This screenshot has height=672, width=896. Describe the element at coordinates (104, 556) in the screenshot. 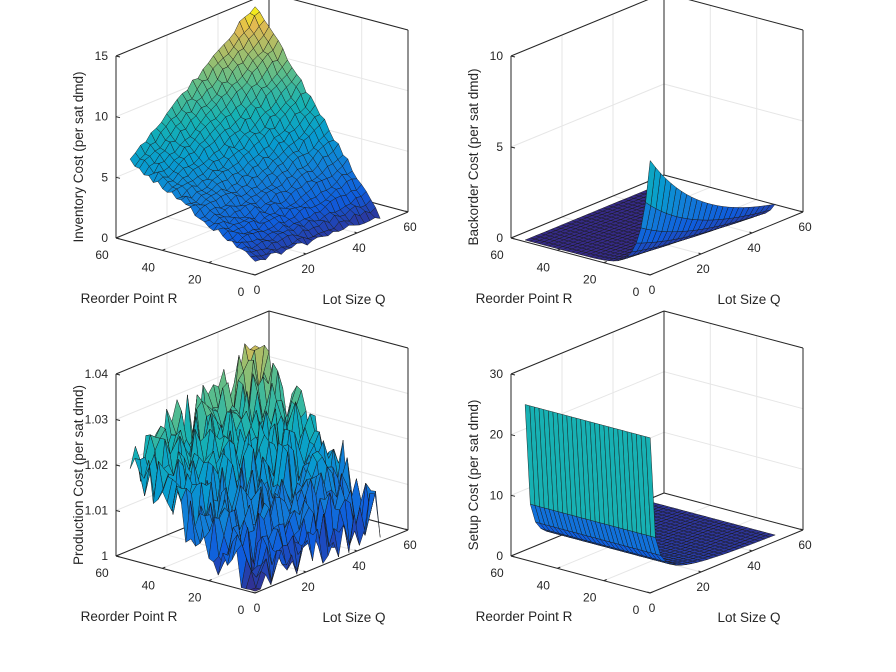

I see `z-tick-label: 1` at that location.